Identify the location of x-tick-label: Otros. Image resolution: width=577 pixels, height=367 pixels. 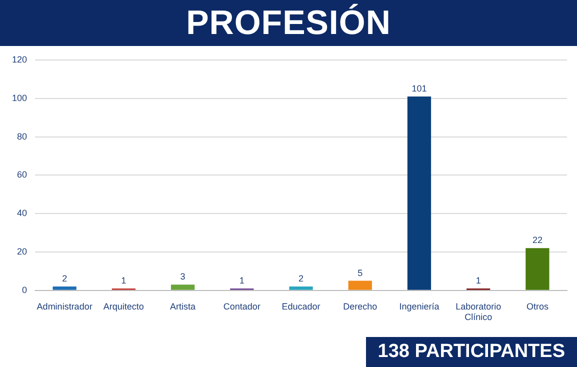
(537, 306).